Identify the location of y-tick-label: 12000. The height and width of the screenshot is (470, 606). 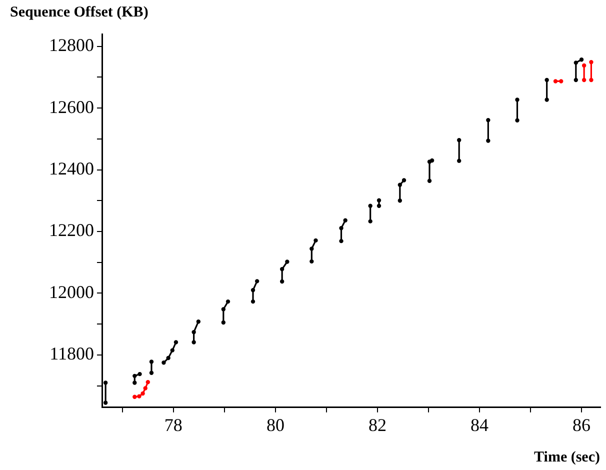
(71, 292).